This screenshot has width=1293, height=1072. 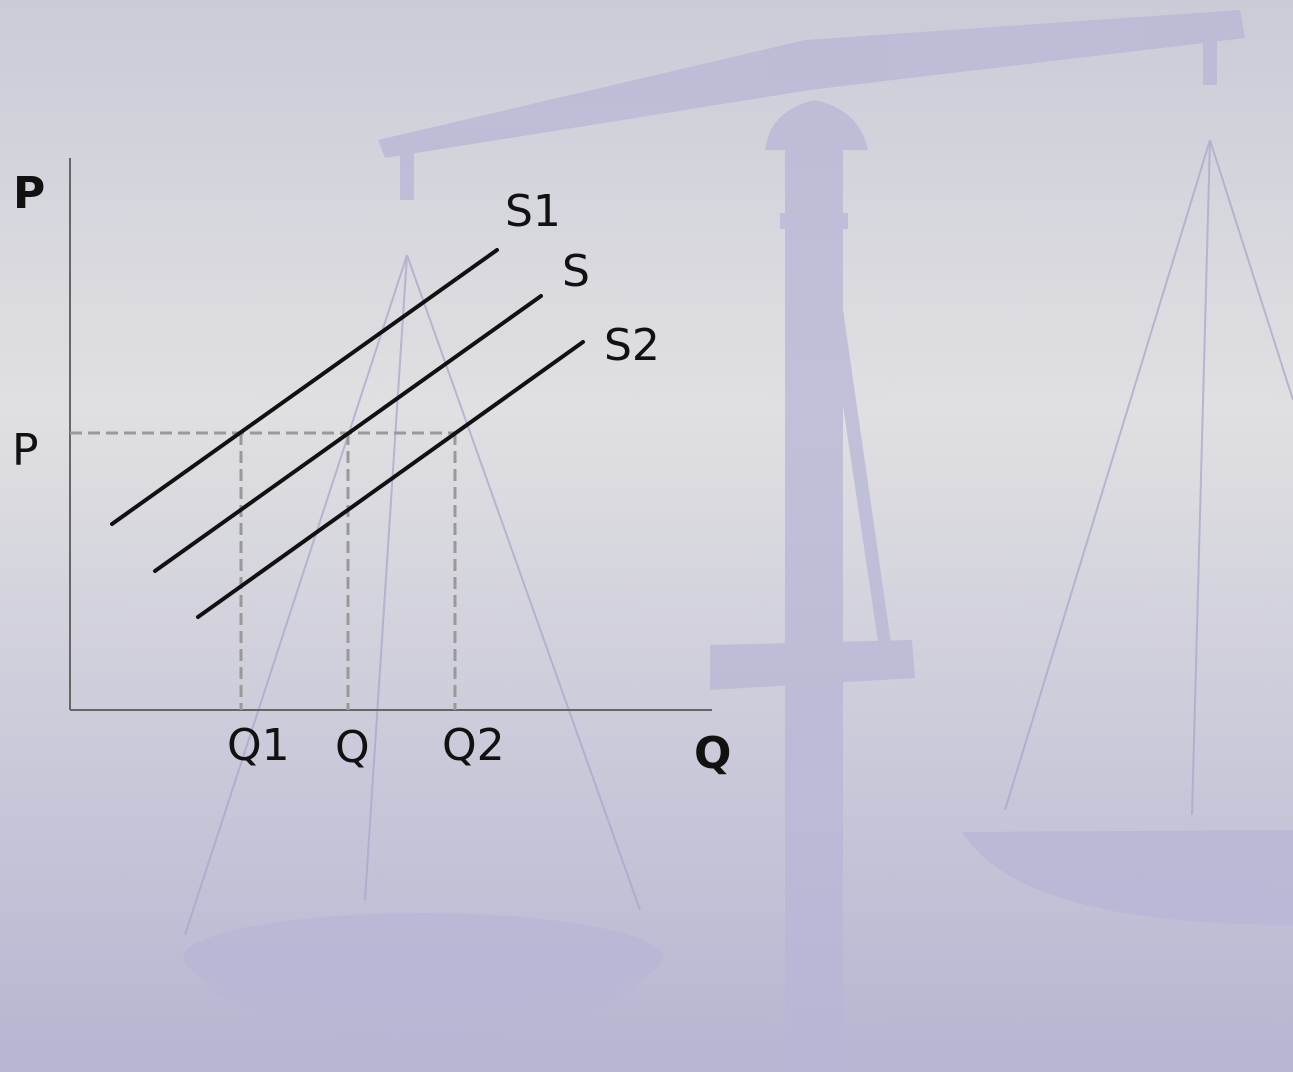 What do you see at coordinates (25, 450) in the screenshot?
I see `price-label: P` at bounding box center [25, 450].